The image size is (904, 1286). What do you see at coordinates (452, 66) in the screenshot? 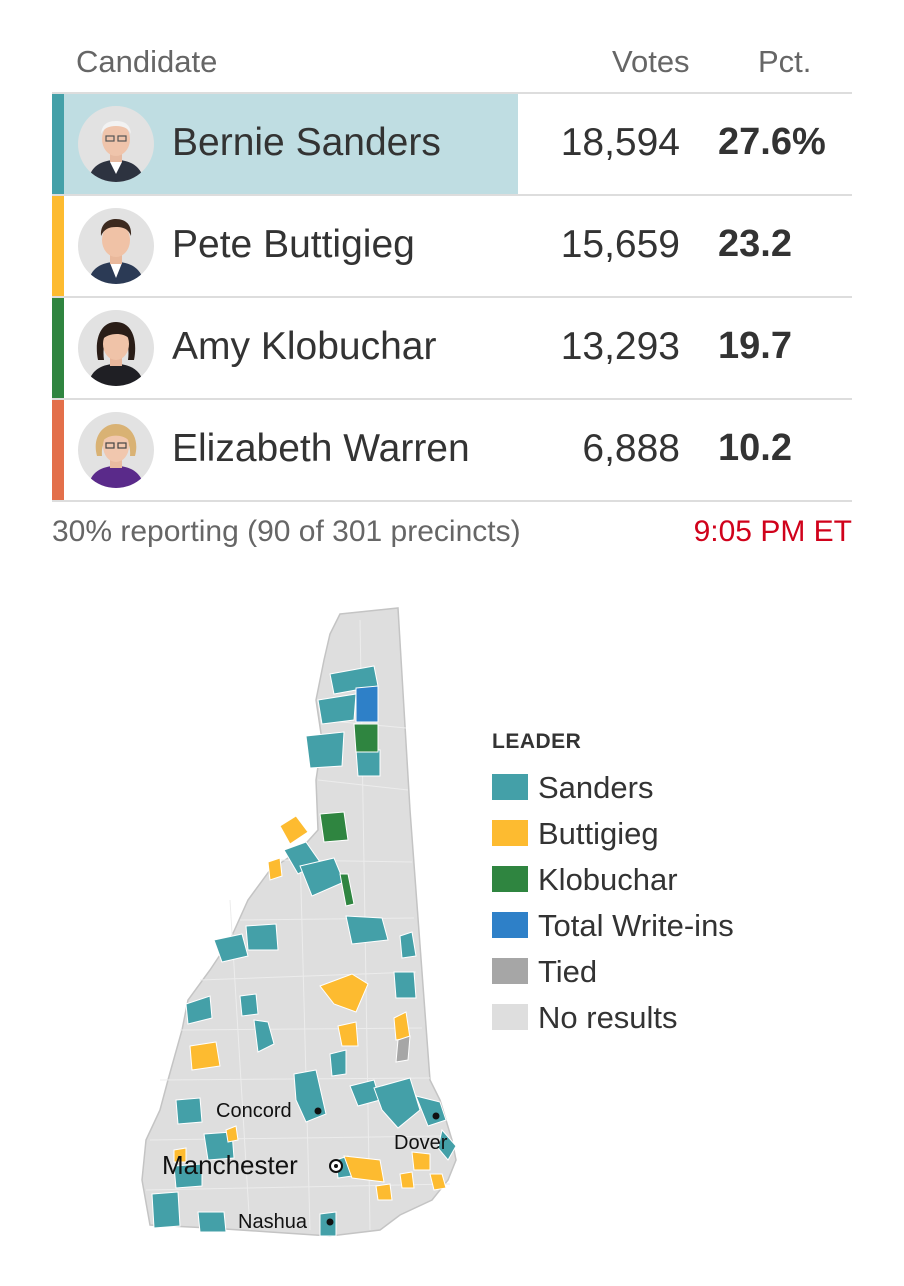
I see `results-table-header: Candidate Votes Pct.` at bounding box center [452, 66].